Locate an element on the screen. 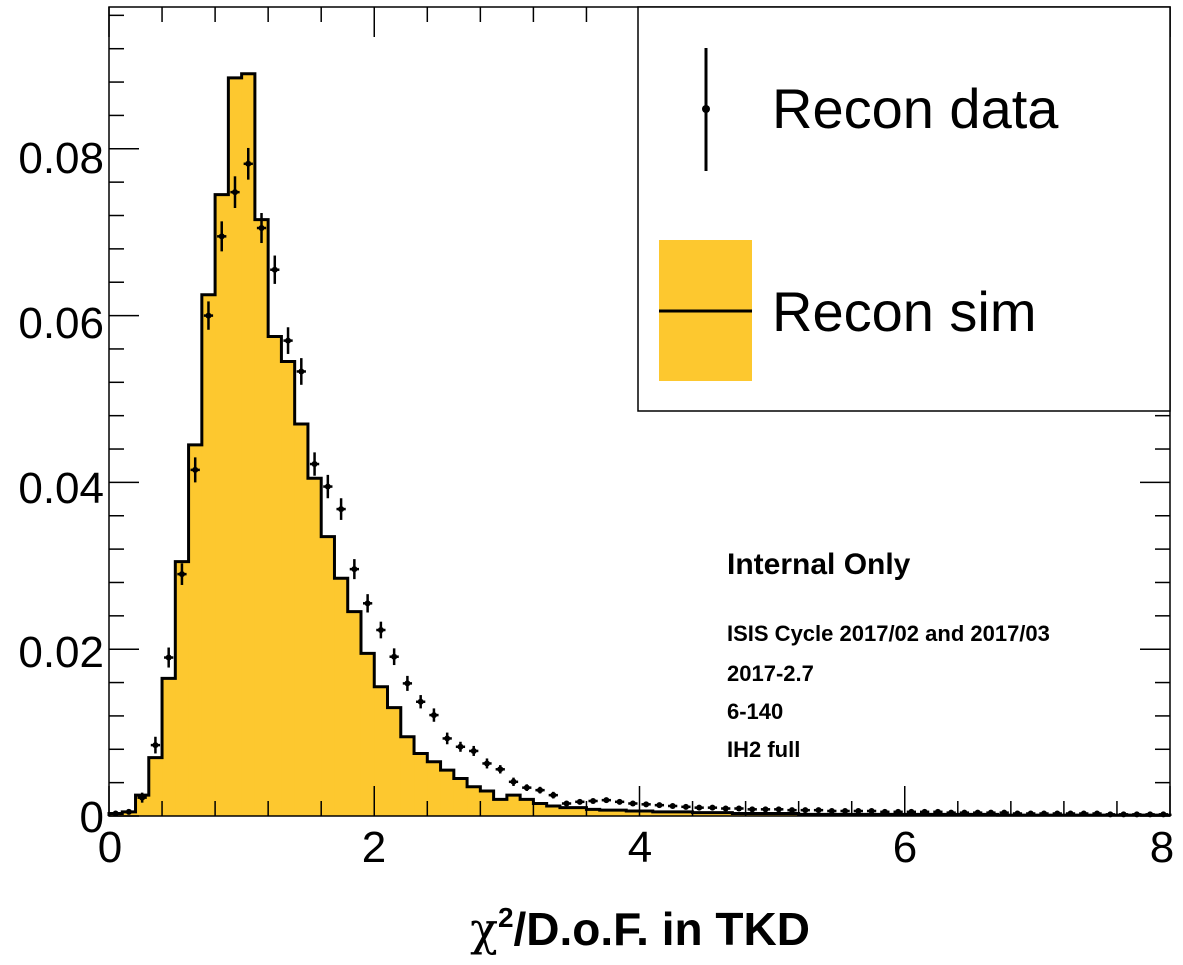 The width and height of the screenshot is (1183, 965). y-tick-label: 0.08 is located at coordinates (61, 158).